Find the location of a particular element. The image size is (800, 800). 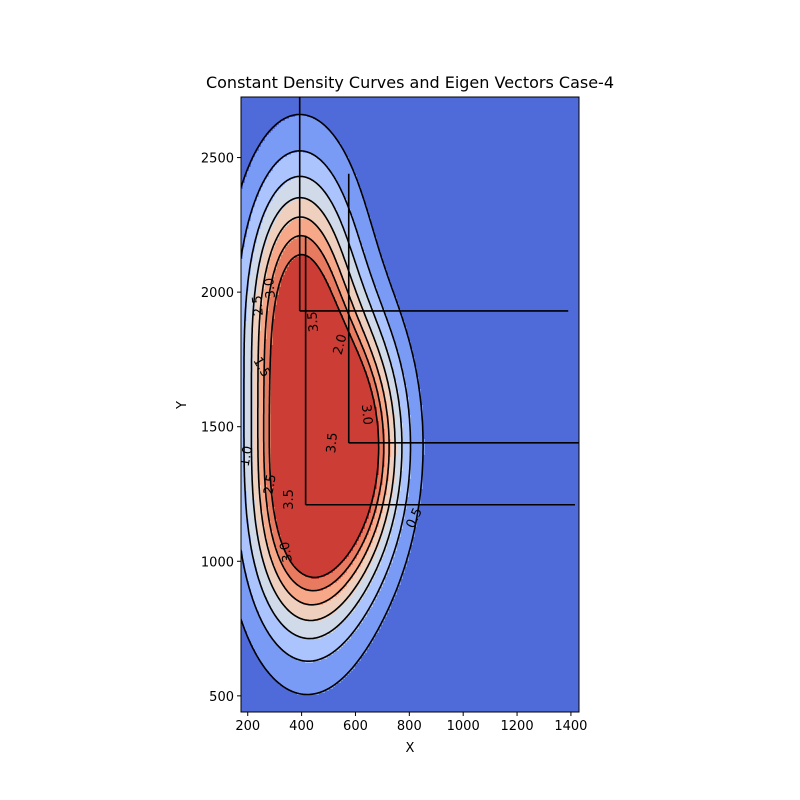

x-tick-label: 200 is located at coordinates (247, 726).